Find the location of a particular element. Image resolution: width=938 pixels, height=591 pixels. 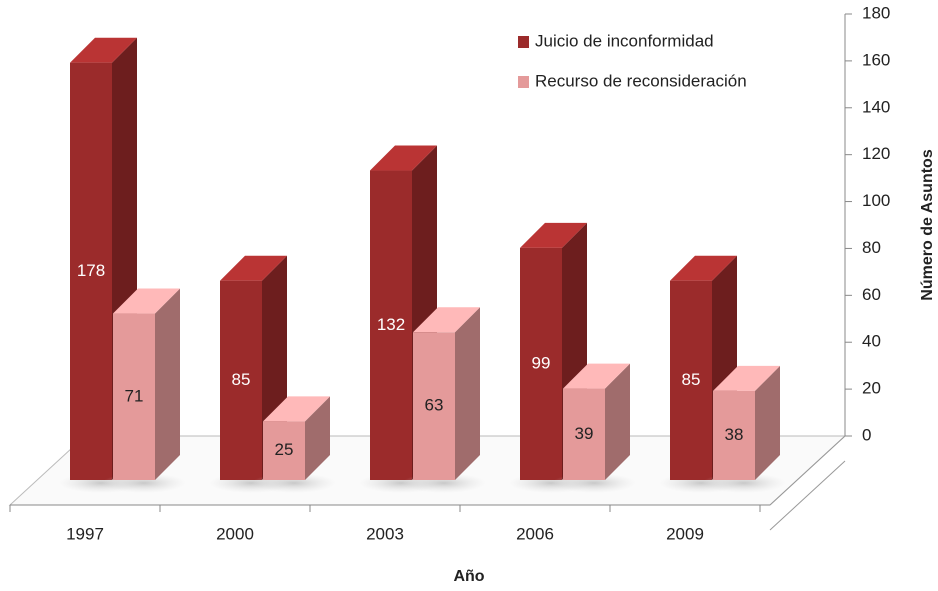

data-label: 178 is located at coordinates (91, 270).